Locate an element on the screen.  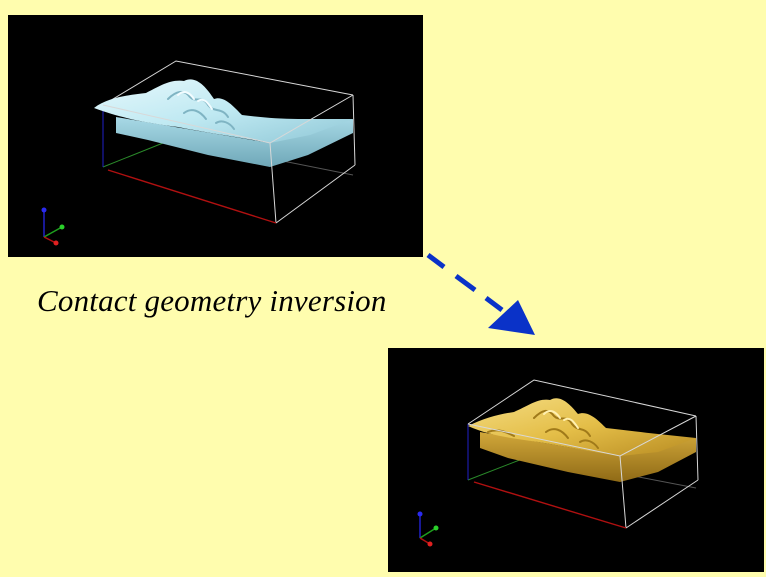
box-edge-back is located at coordinates (138, 153).